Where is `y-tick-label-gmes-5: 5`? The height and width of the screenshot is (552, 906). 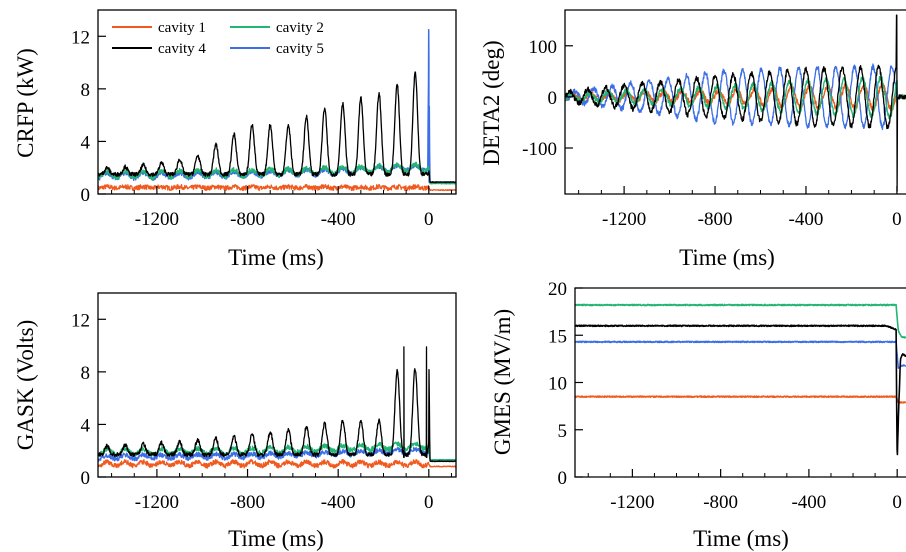
y-tick-label-gmes-5: 5 is located at coordinates (563, 431).